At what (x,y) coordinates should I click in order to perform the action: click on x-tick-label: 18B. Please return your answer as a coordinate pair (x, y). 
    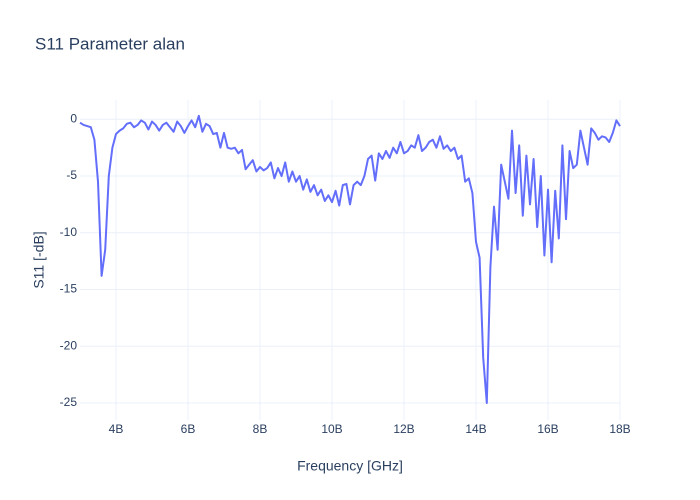
    Looking at the image, I should click on (619, 429).